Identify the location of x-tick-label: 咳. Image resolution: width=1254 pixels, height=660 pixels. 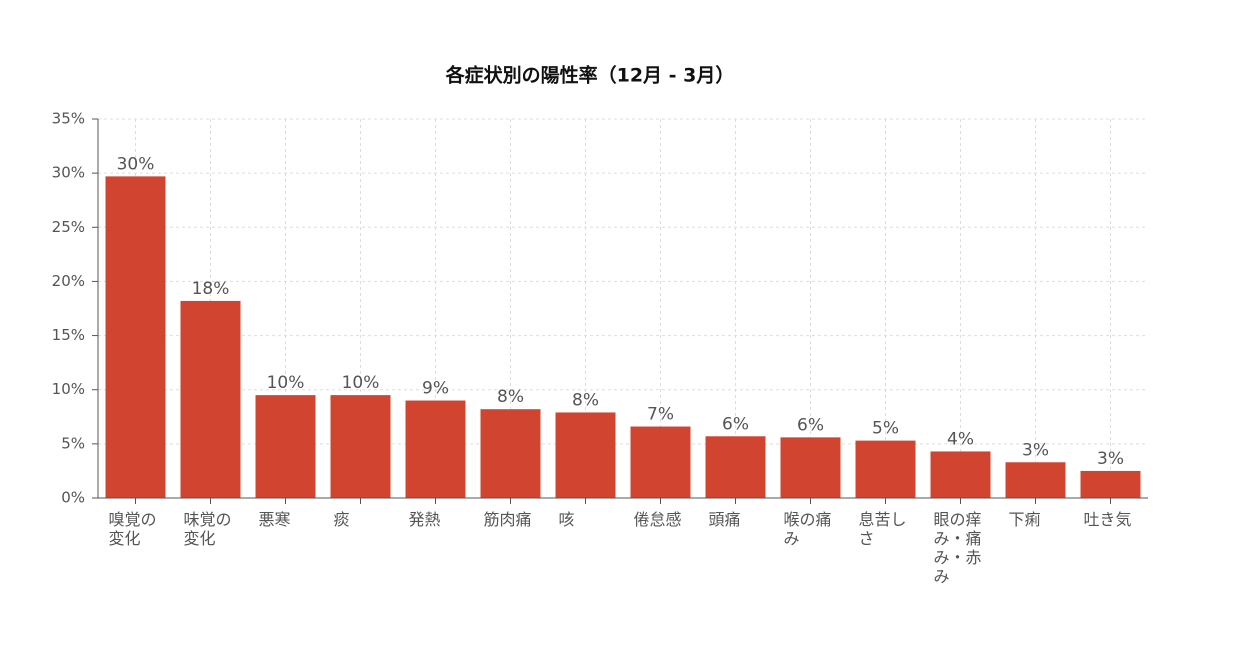
(566, 519).